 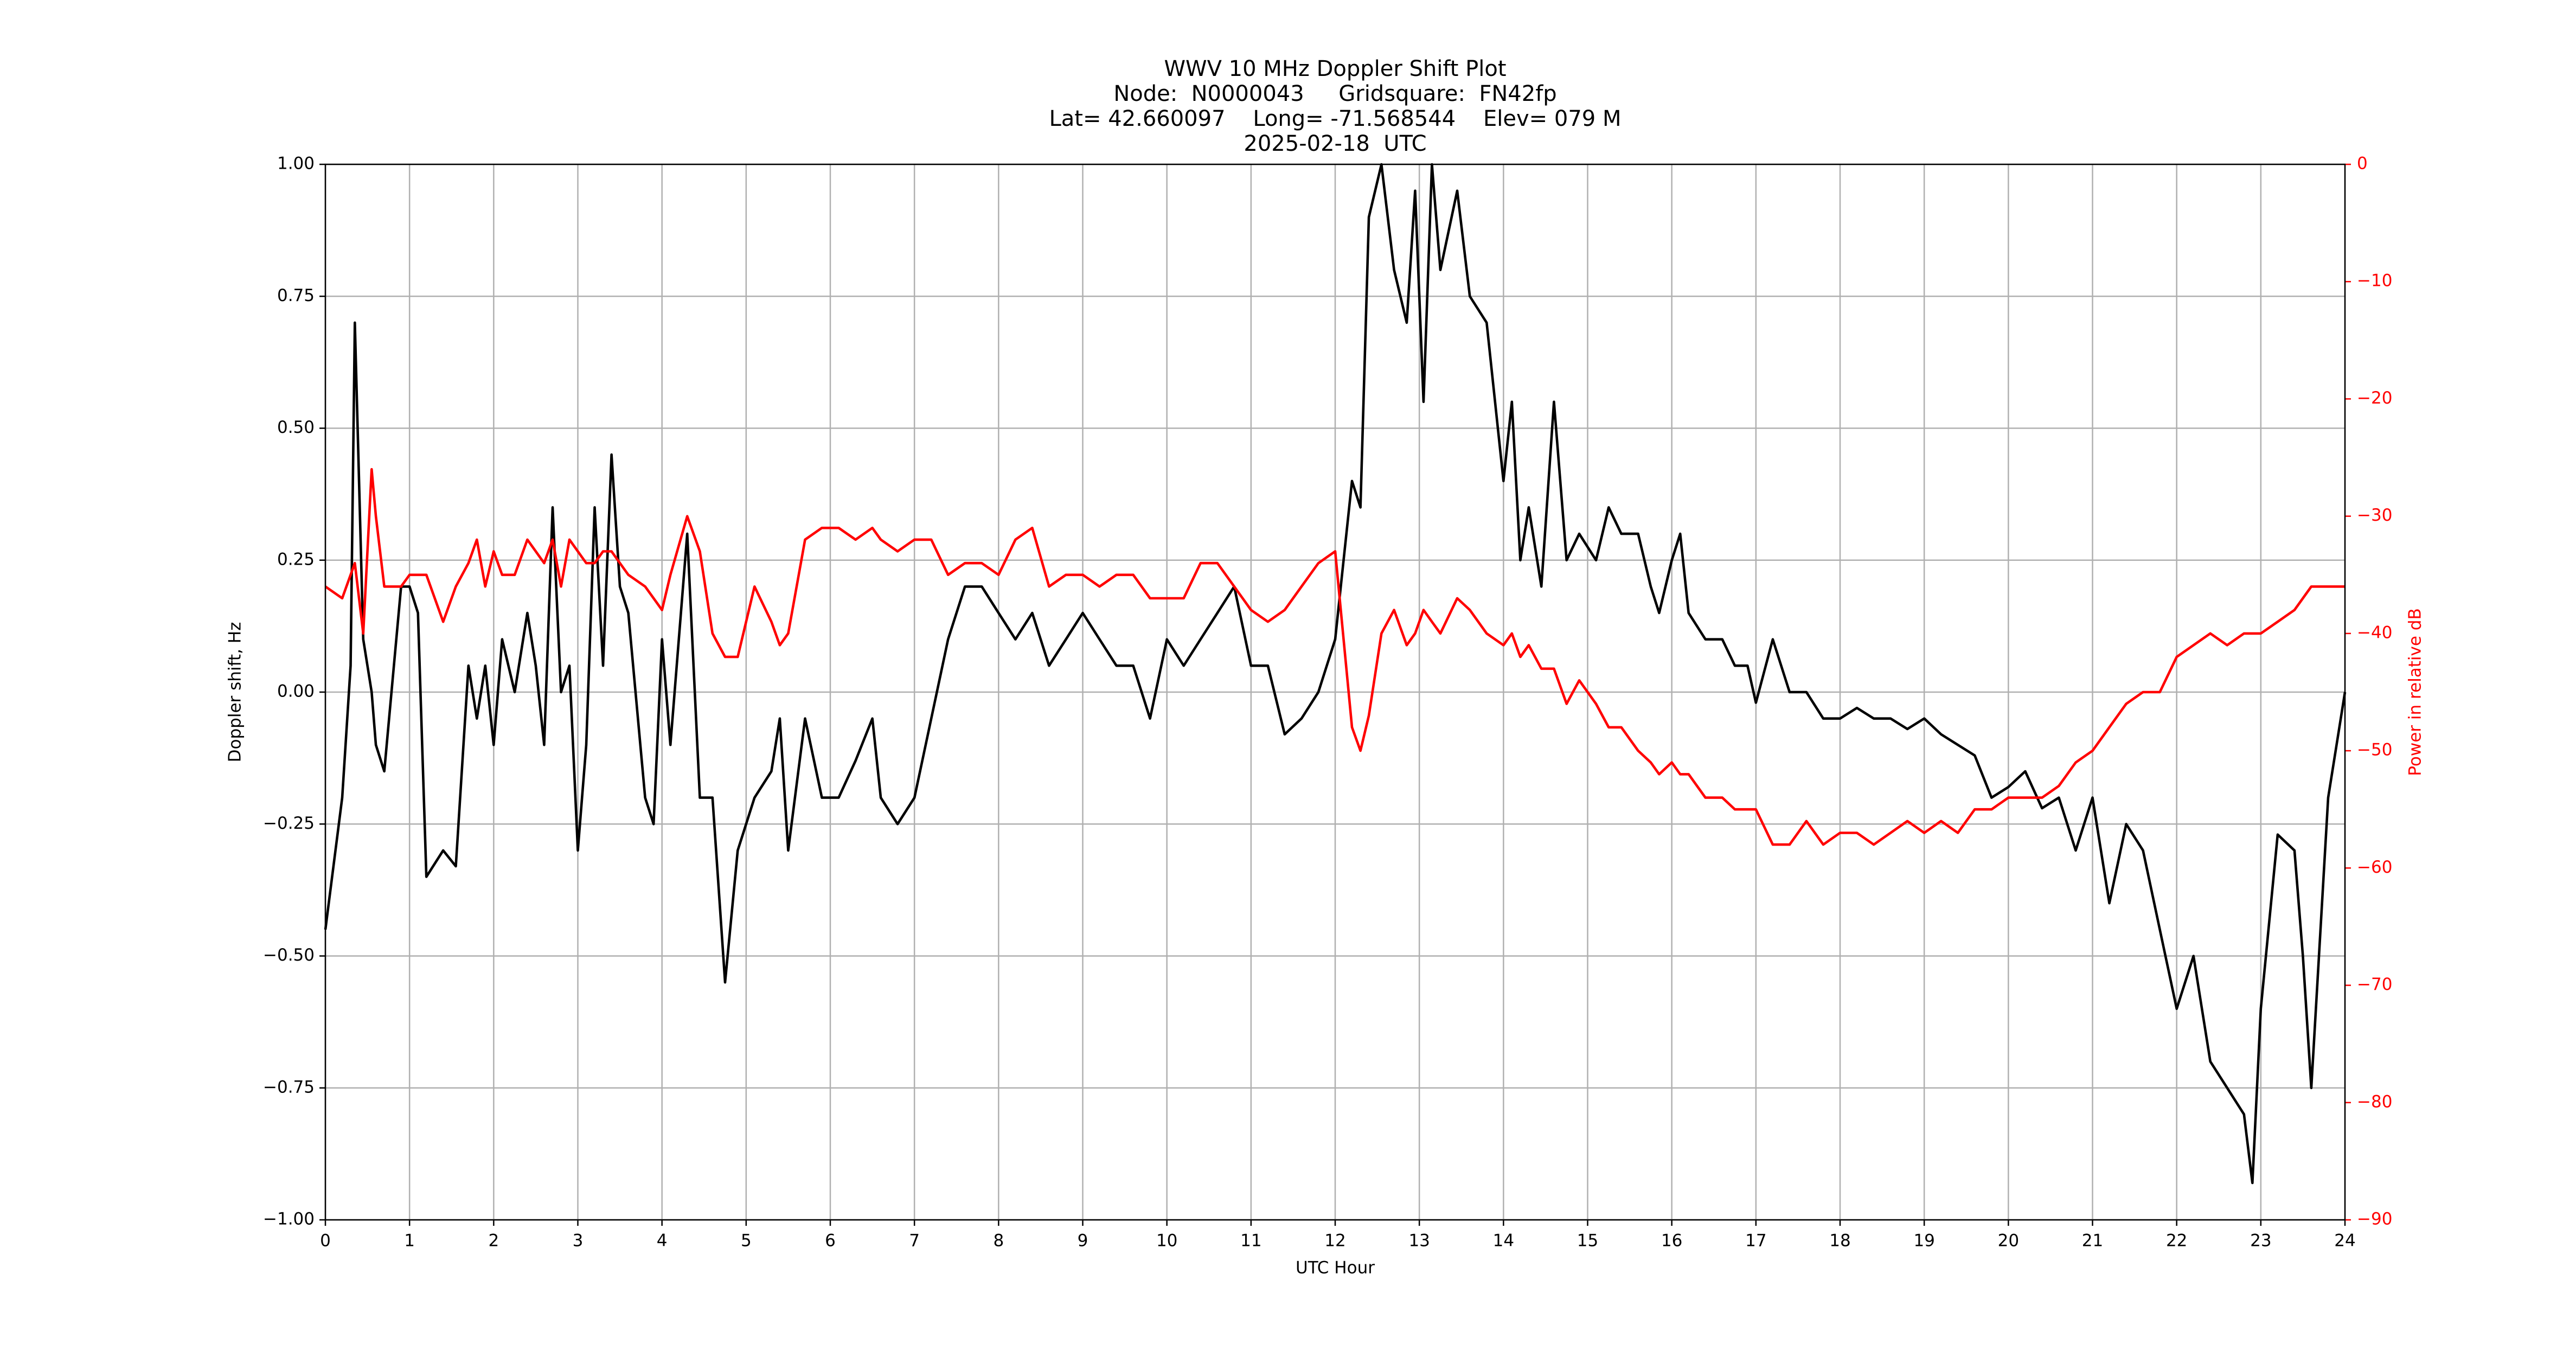 I want to click on y2-tick-label: −20, so click(x=2374, y=398).